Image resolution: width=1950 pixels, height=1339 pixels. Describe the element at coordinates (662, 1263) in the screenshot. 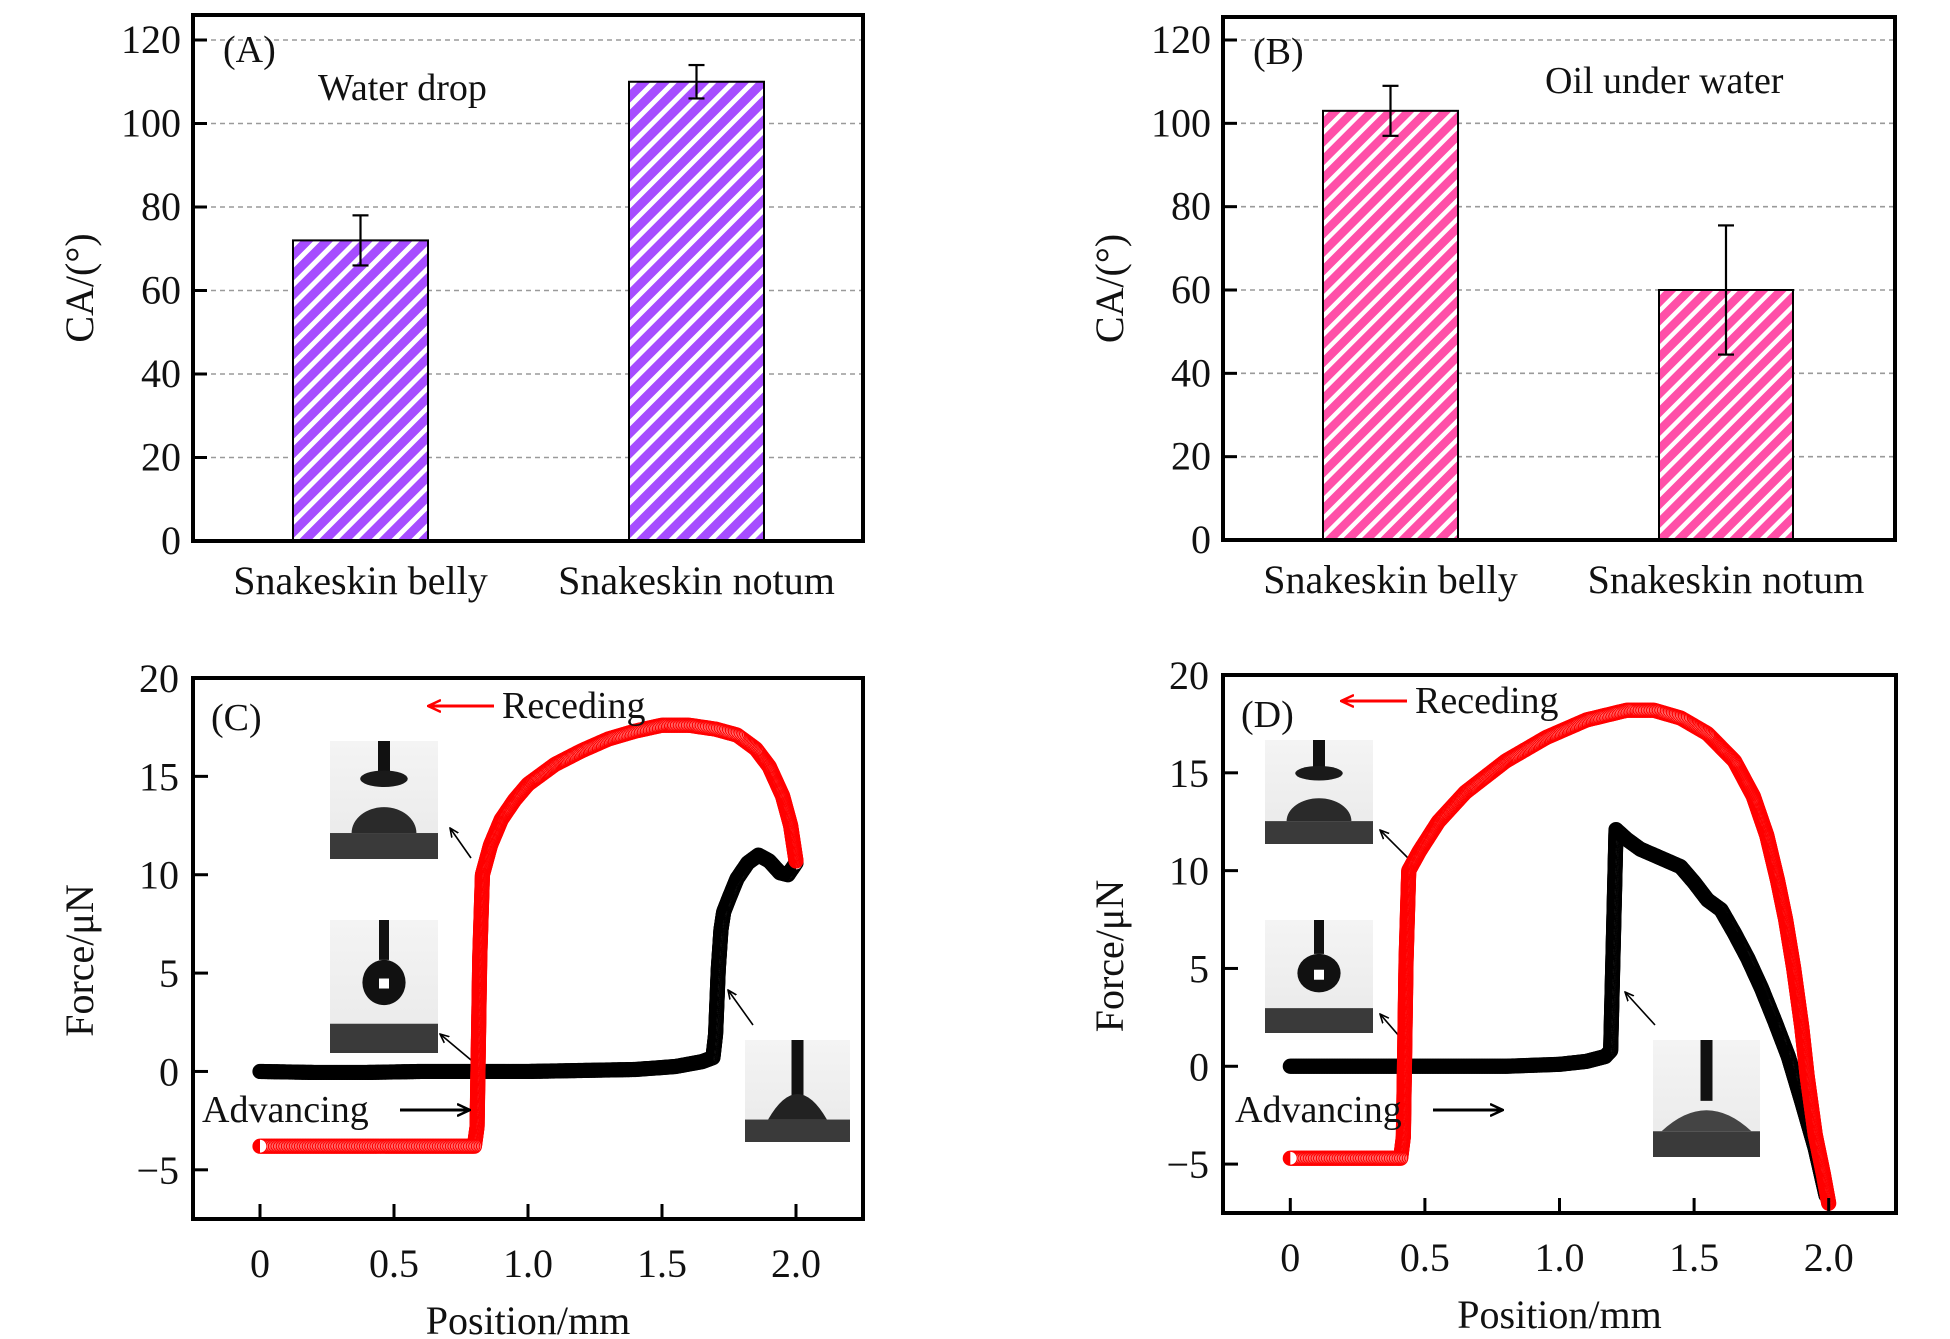

I see `x-tick-label: 1.5` at that location.